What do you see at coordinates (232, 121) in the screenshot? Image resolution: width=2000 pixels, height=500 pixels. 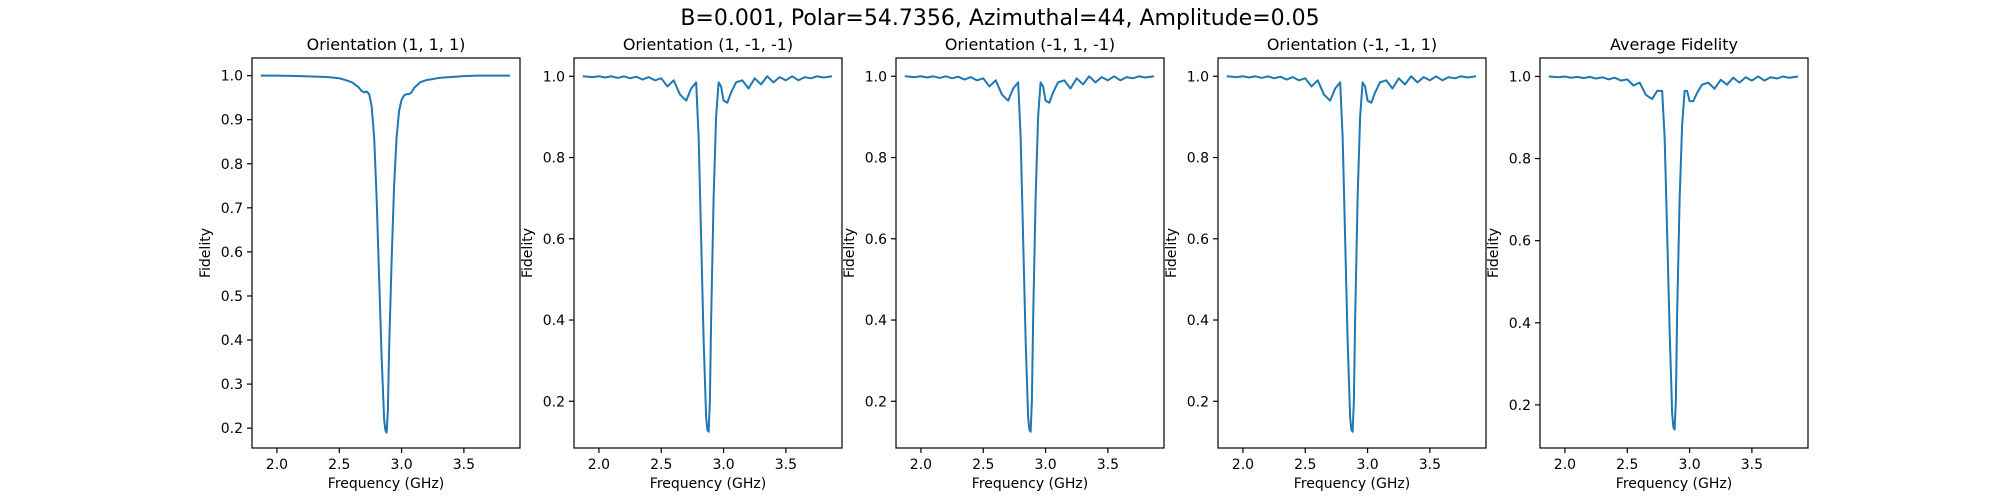 I see `y-tick-label: 0.9` at bounding box center [232, 121].